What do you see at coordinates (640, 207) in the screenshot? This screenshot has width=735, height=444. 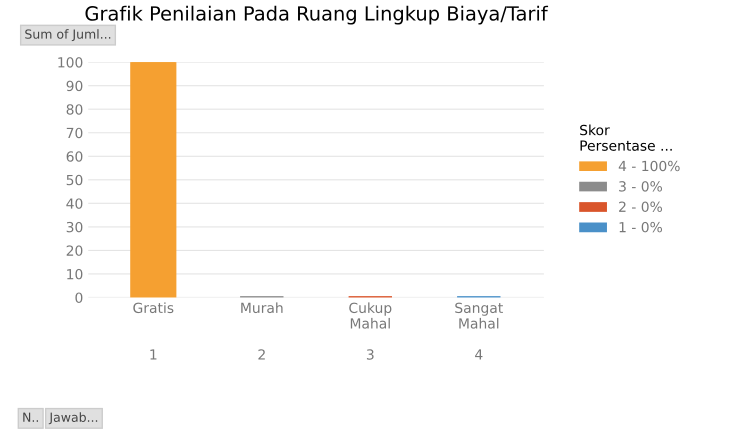 I see `legend-label: 2 - 0%` at bounding box center [640, 207].